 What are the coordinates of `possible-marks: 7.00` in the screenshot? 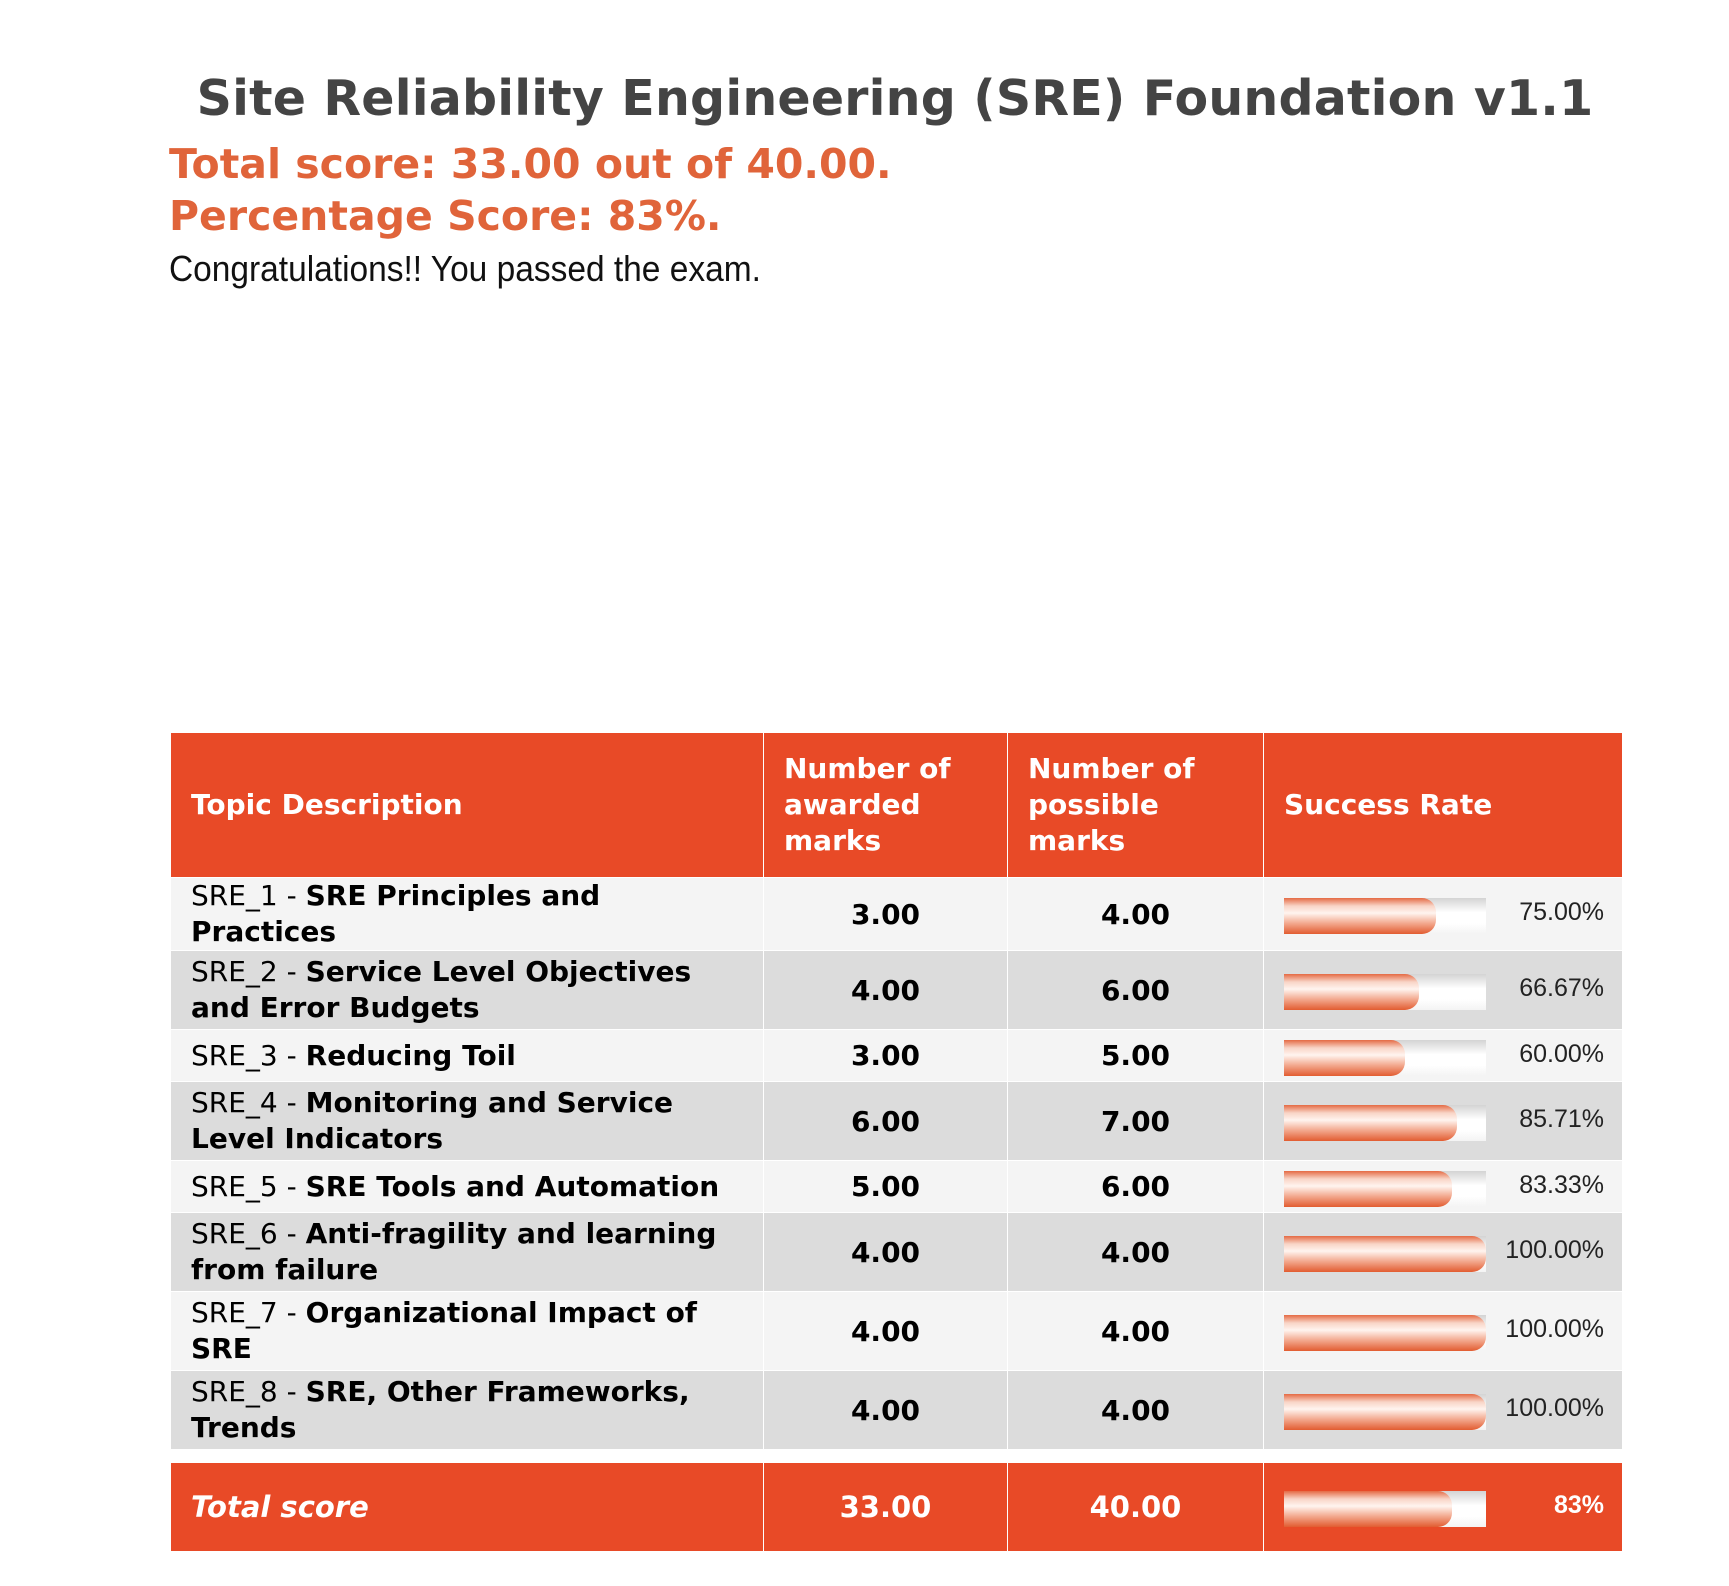 It's located at (1135, 1121).